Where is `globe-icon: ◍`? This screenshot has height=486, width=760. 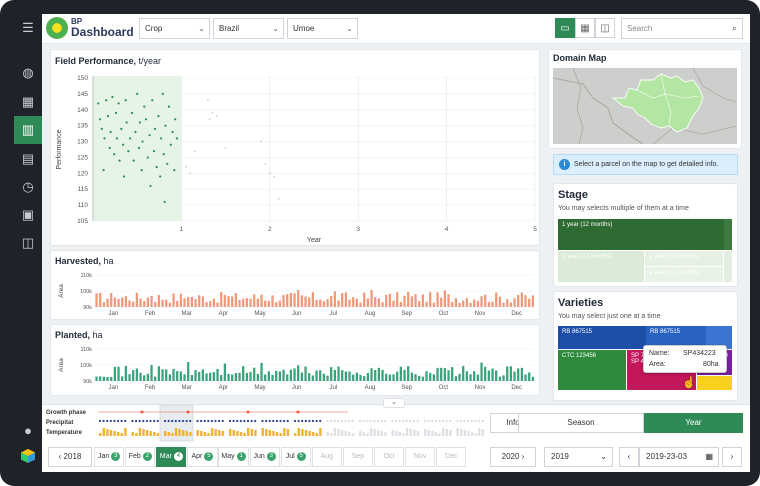 globe-icon: ◍ is located at coordinates (28, 72).